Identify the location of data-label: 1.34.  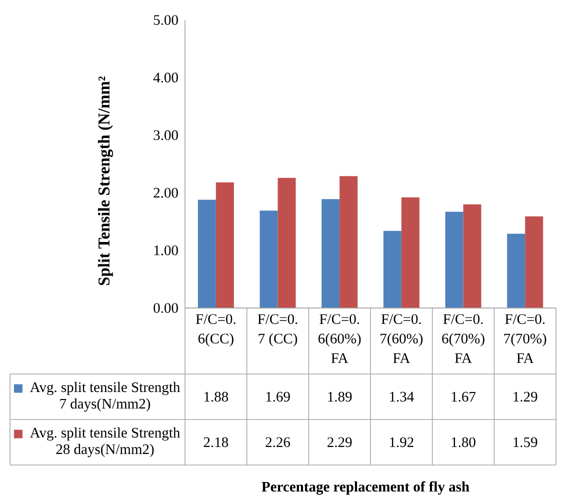
(402, 397).